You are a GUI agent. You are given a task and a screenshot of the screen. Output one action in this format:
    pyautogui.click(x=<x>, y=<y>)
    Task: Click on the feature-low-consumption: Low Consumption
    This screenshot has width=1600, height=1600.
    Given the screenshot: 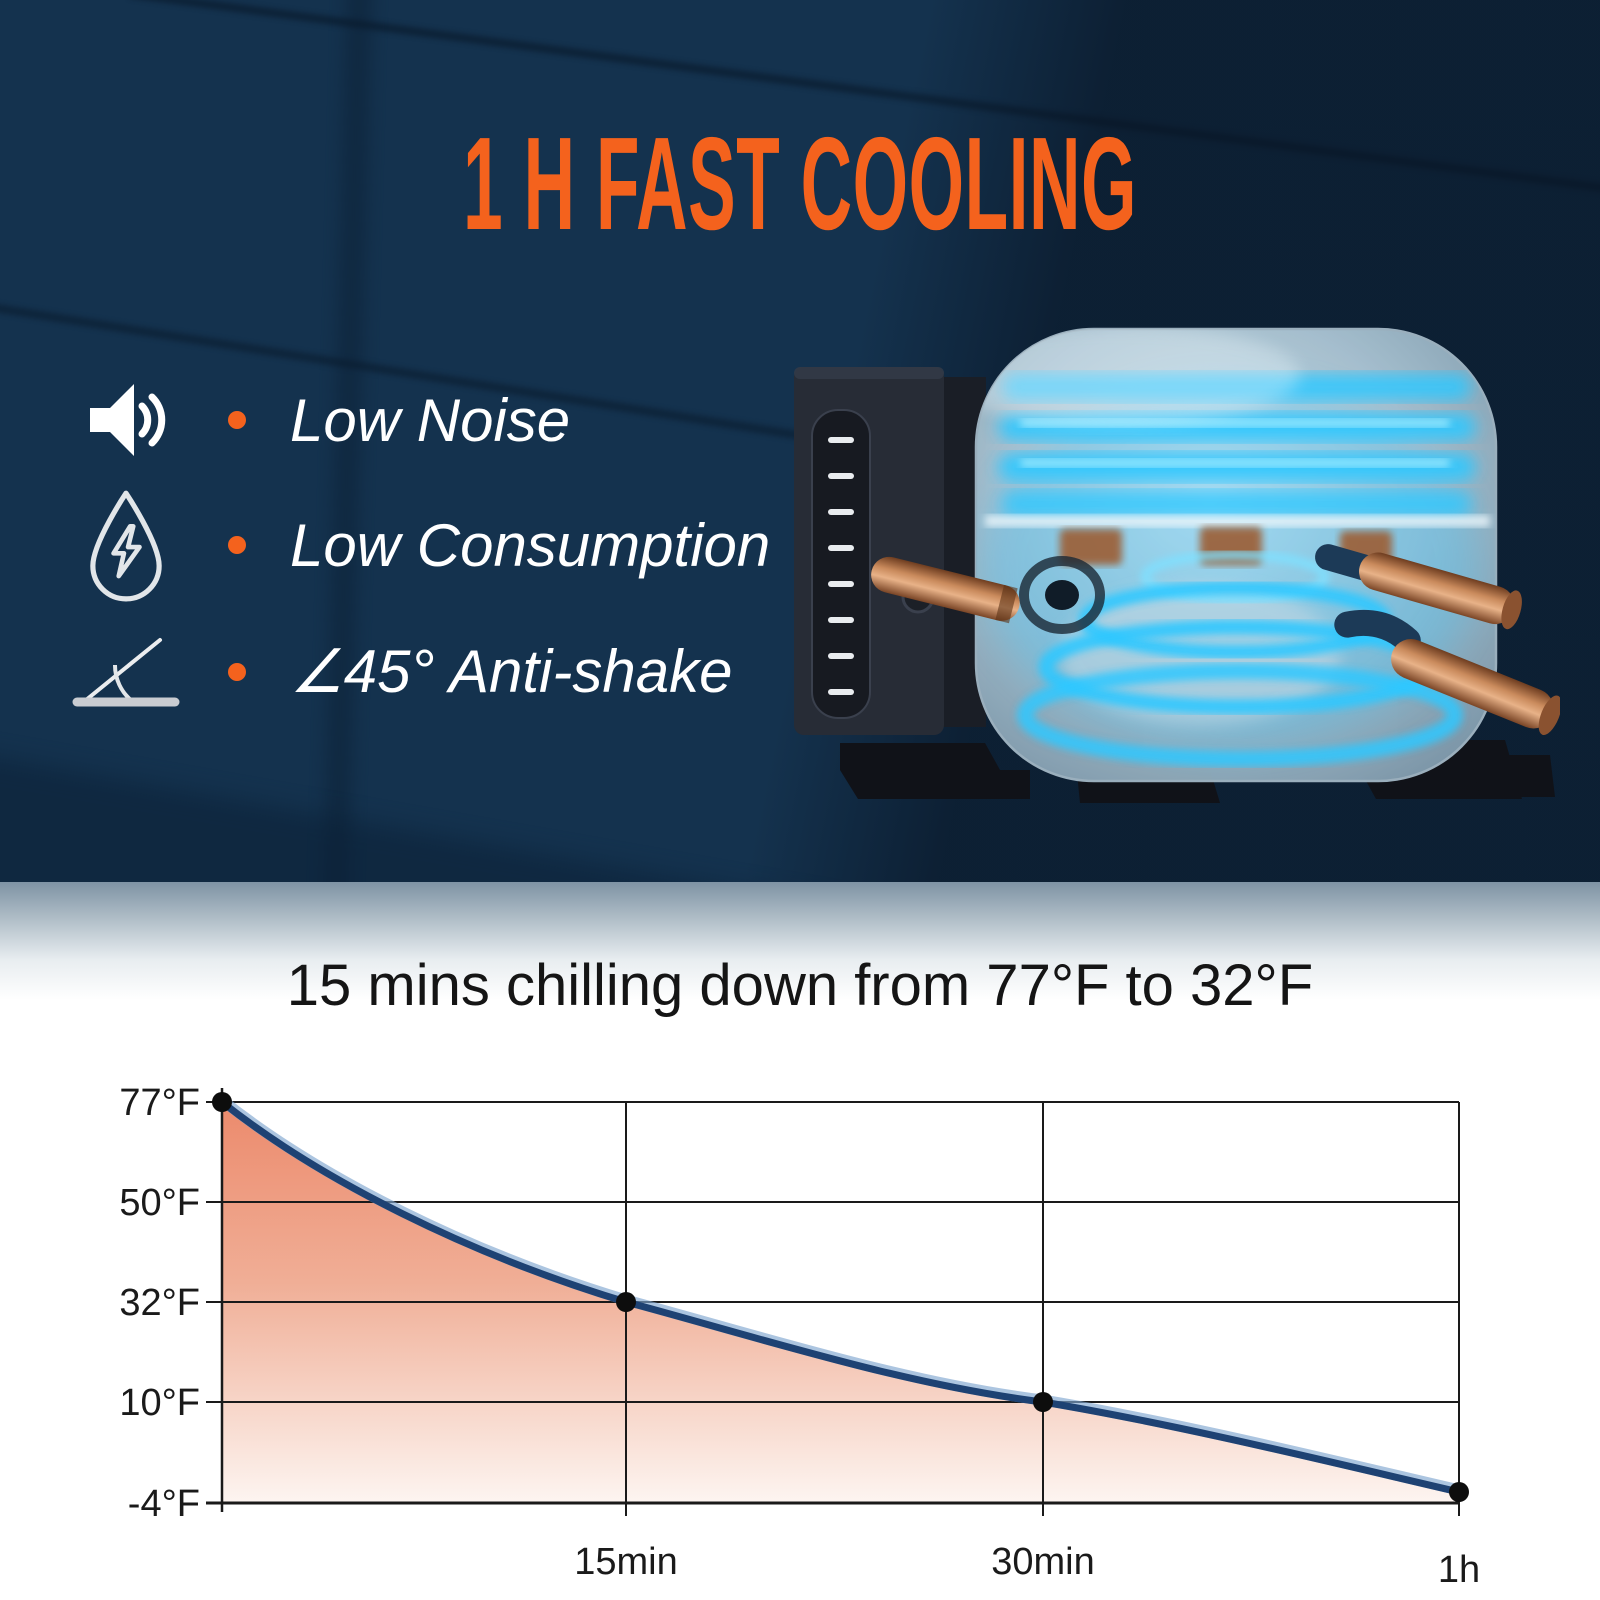 What is the action you would take?
    pyautogui.click(x=415, y=545)
    